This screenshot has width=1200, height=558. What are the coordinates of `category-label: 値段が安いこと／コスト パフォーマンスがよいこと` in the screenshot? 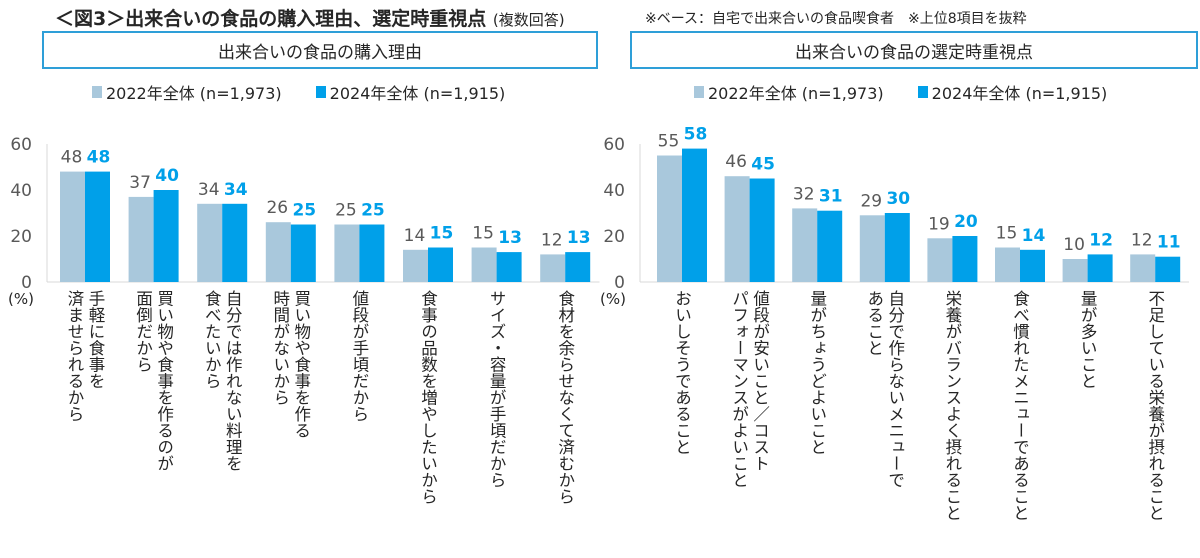 It's located at (750, 389).